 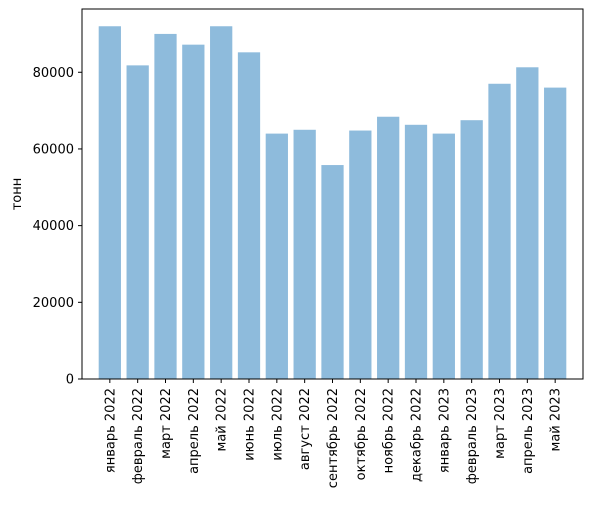 I want to click on x-tick-label-9: сентябрь 2022, so click(x=333, y=438).